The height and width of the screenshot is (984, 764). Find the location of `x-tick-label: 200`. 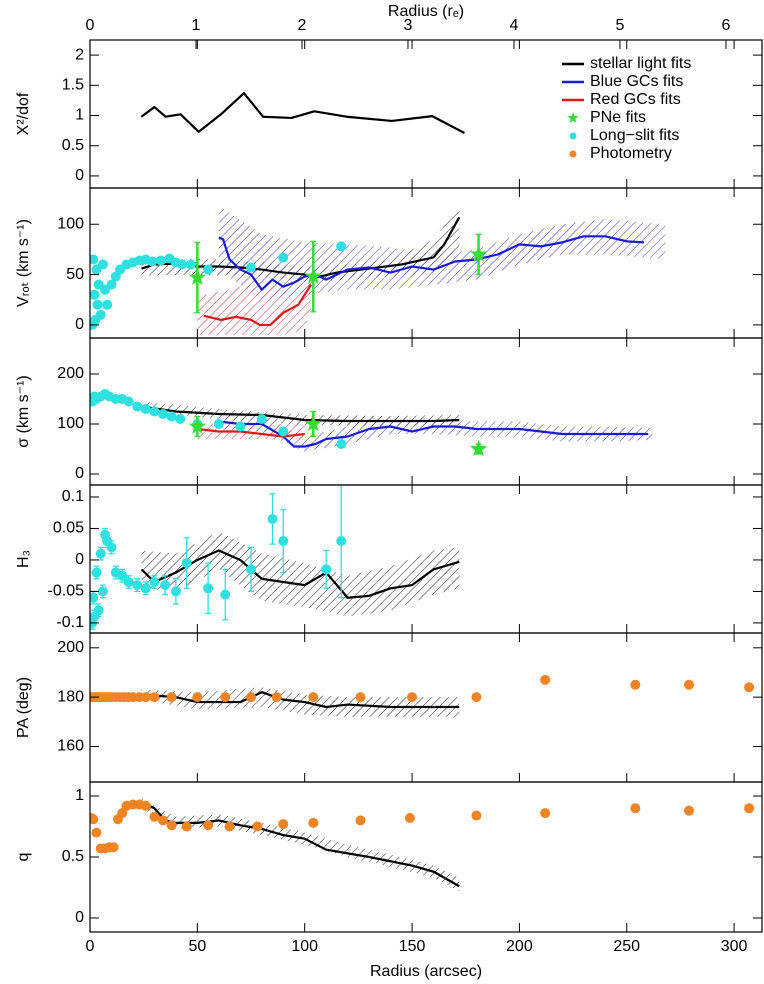

x-tick-label: 200 is located at coordinates (519, 946).